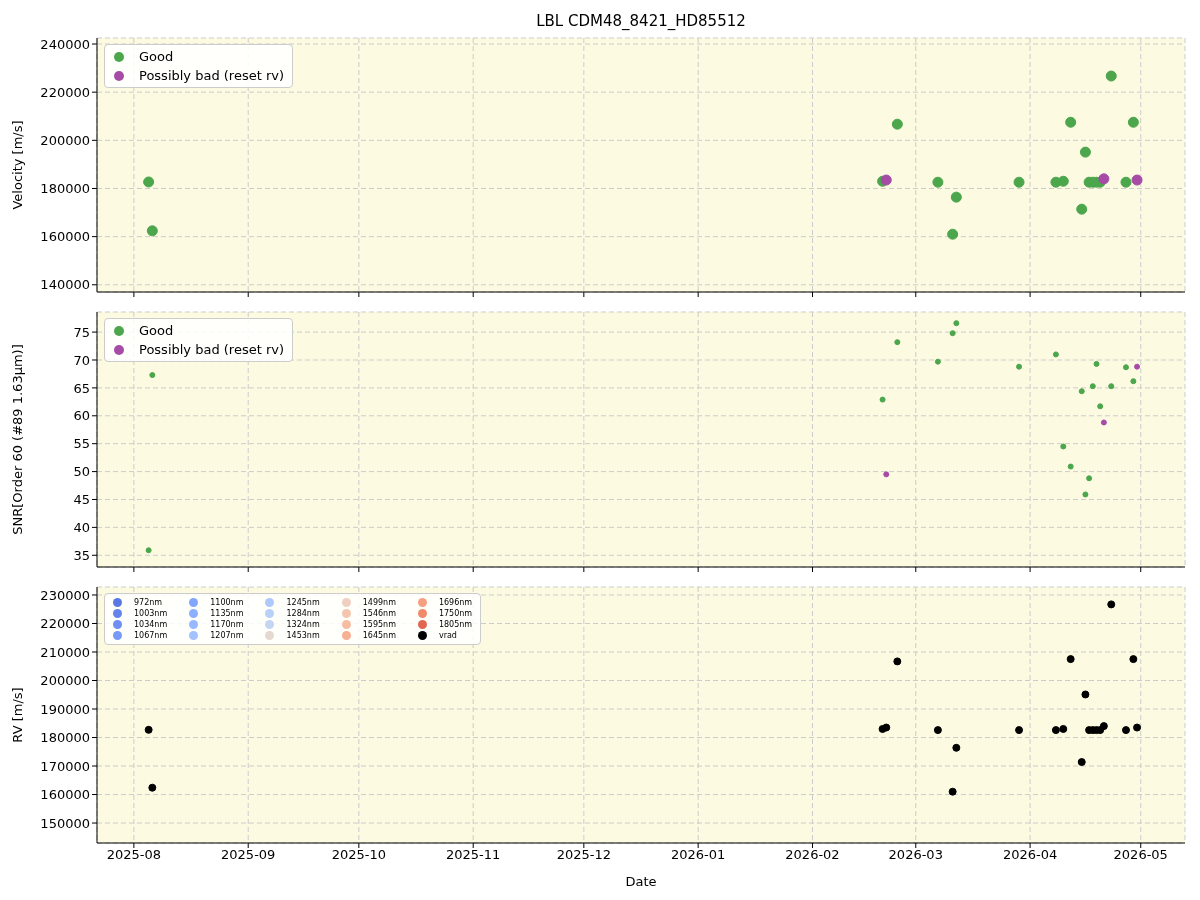 The height and width of the screenshot is (900, 1200). Describe the element at coordinates (473, 855) in the screenshot. I see `x-tick-label: 2025-11` at that location.